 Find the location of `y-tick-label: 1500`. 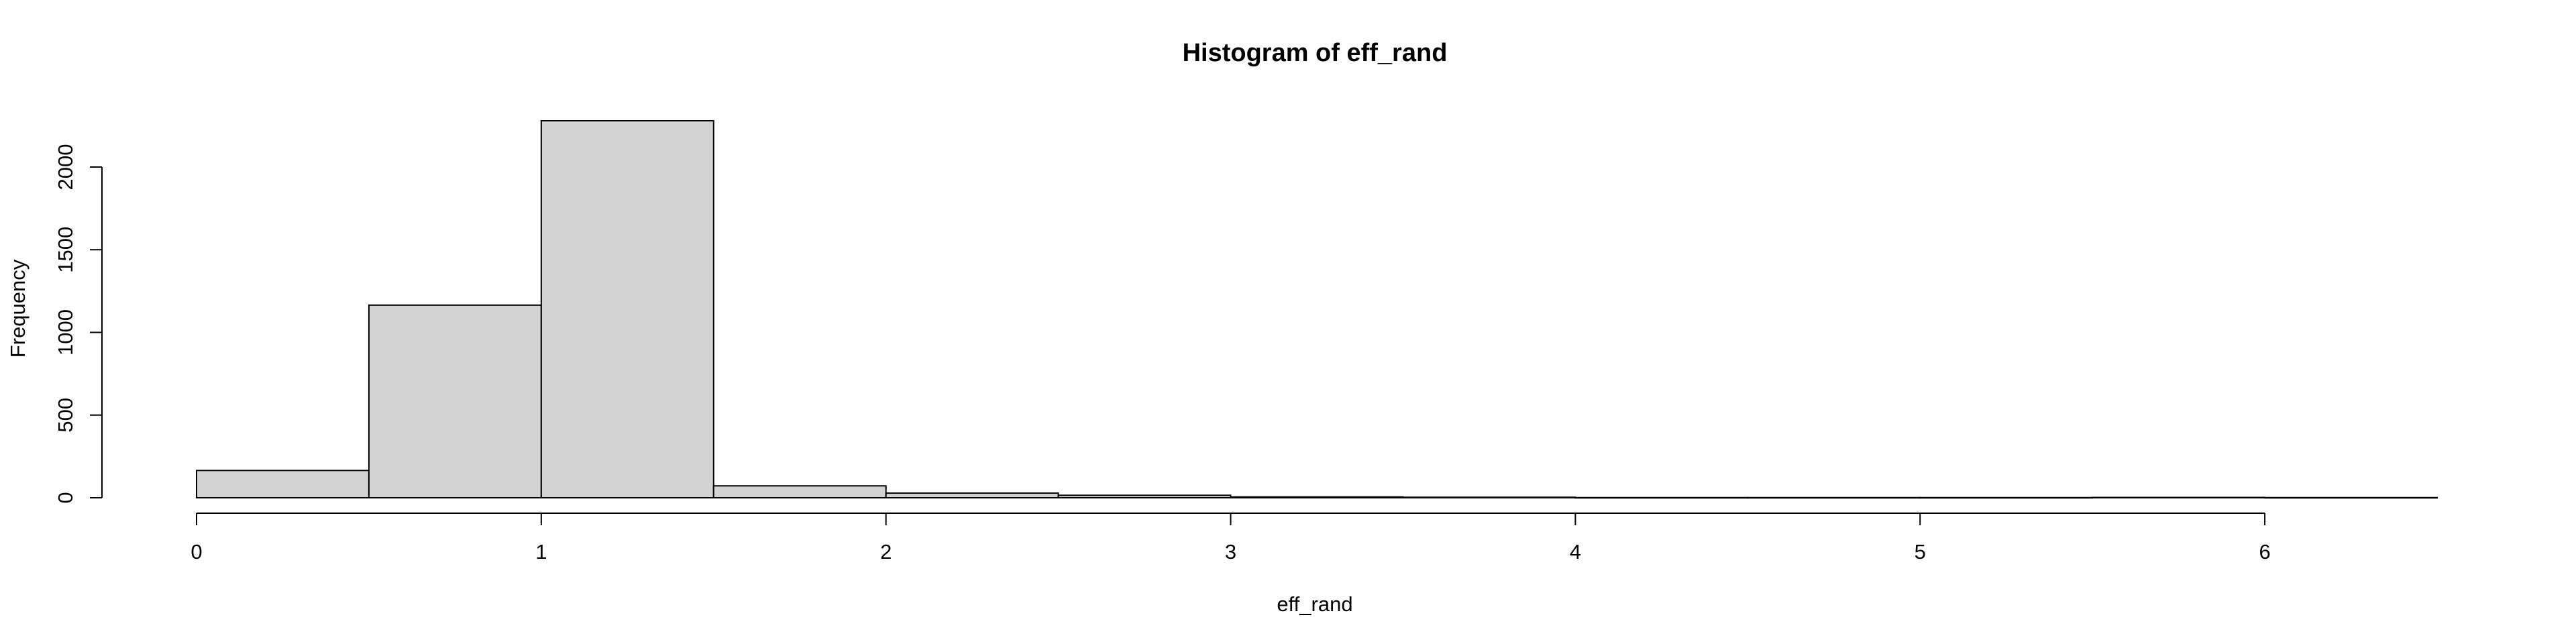

y-tick-label: 1500 is located at coordinates (65, 250).